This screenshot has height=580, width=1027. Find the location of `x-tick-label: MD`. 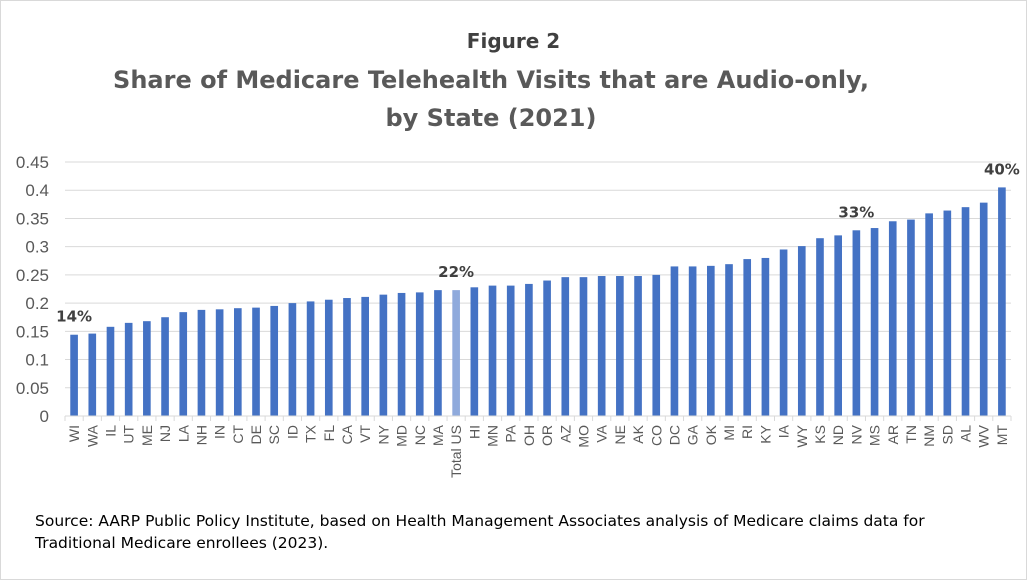

x-tick-label: MD is located at coordinates (402, 436).